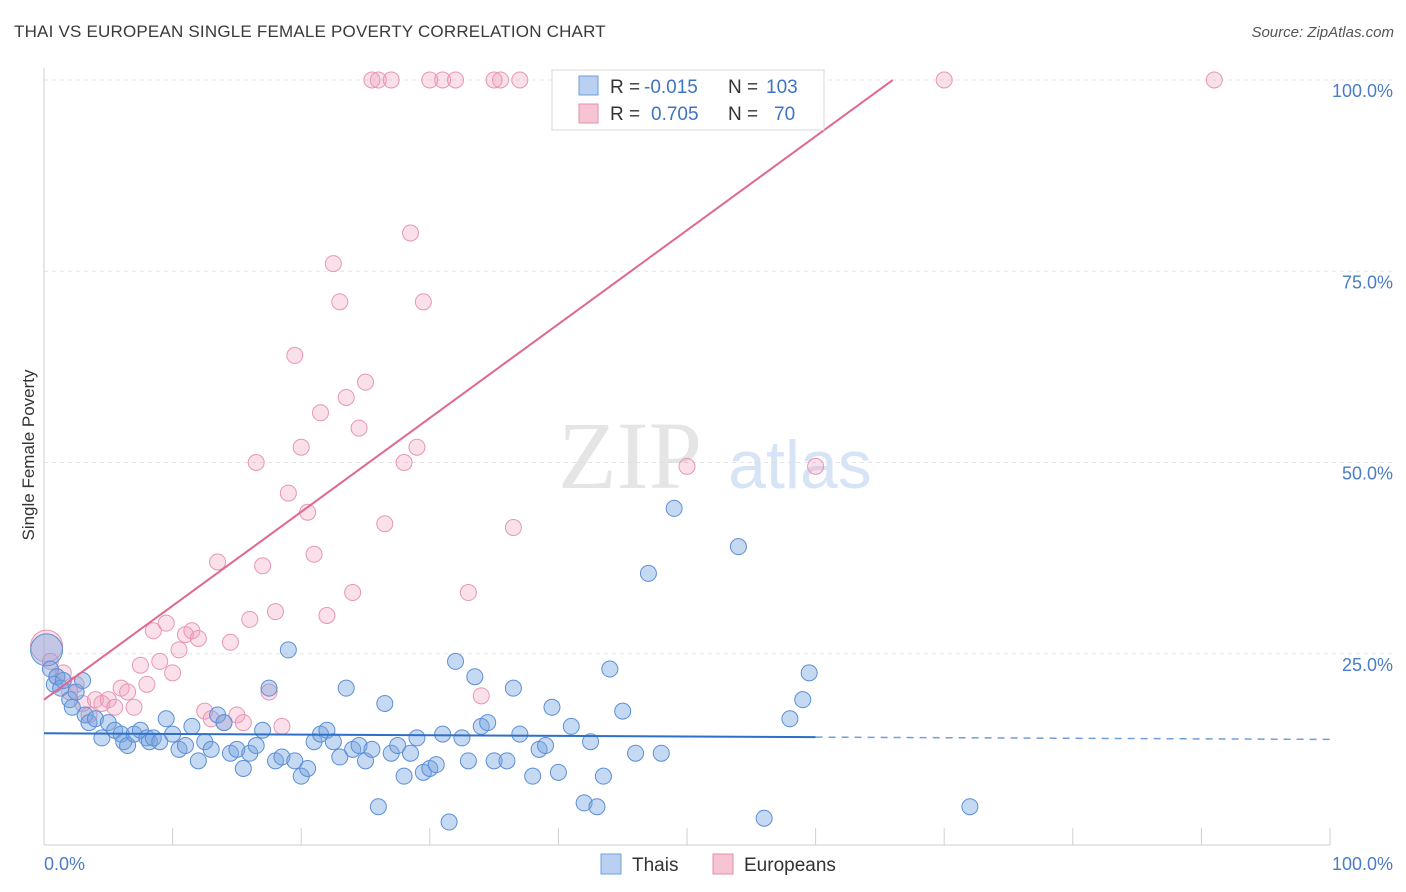 Image resolution: width=1406 pixels, height=892 pixels. What do you see at coordinates (64, 864) in the screenshot?
I see `x-tick-label-min: 0.0%` at bounding box center [64, 864].